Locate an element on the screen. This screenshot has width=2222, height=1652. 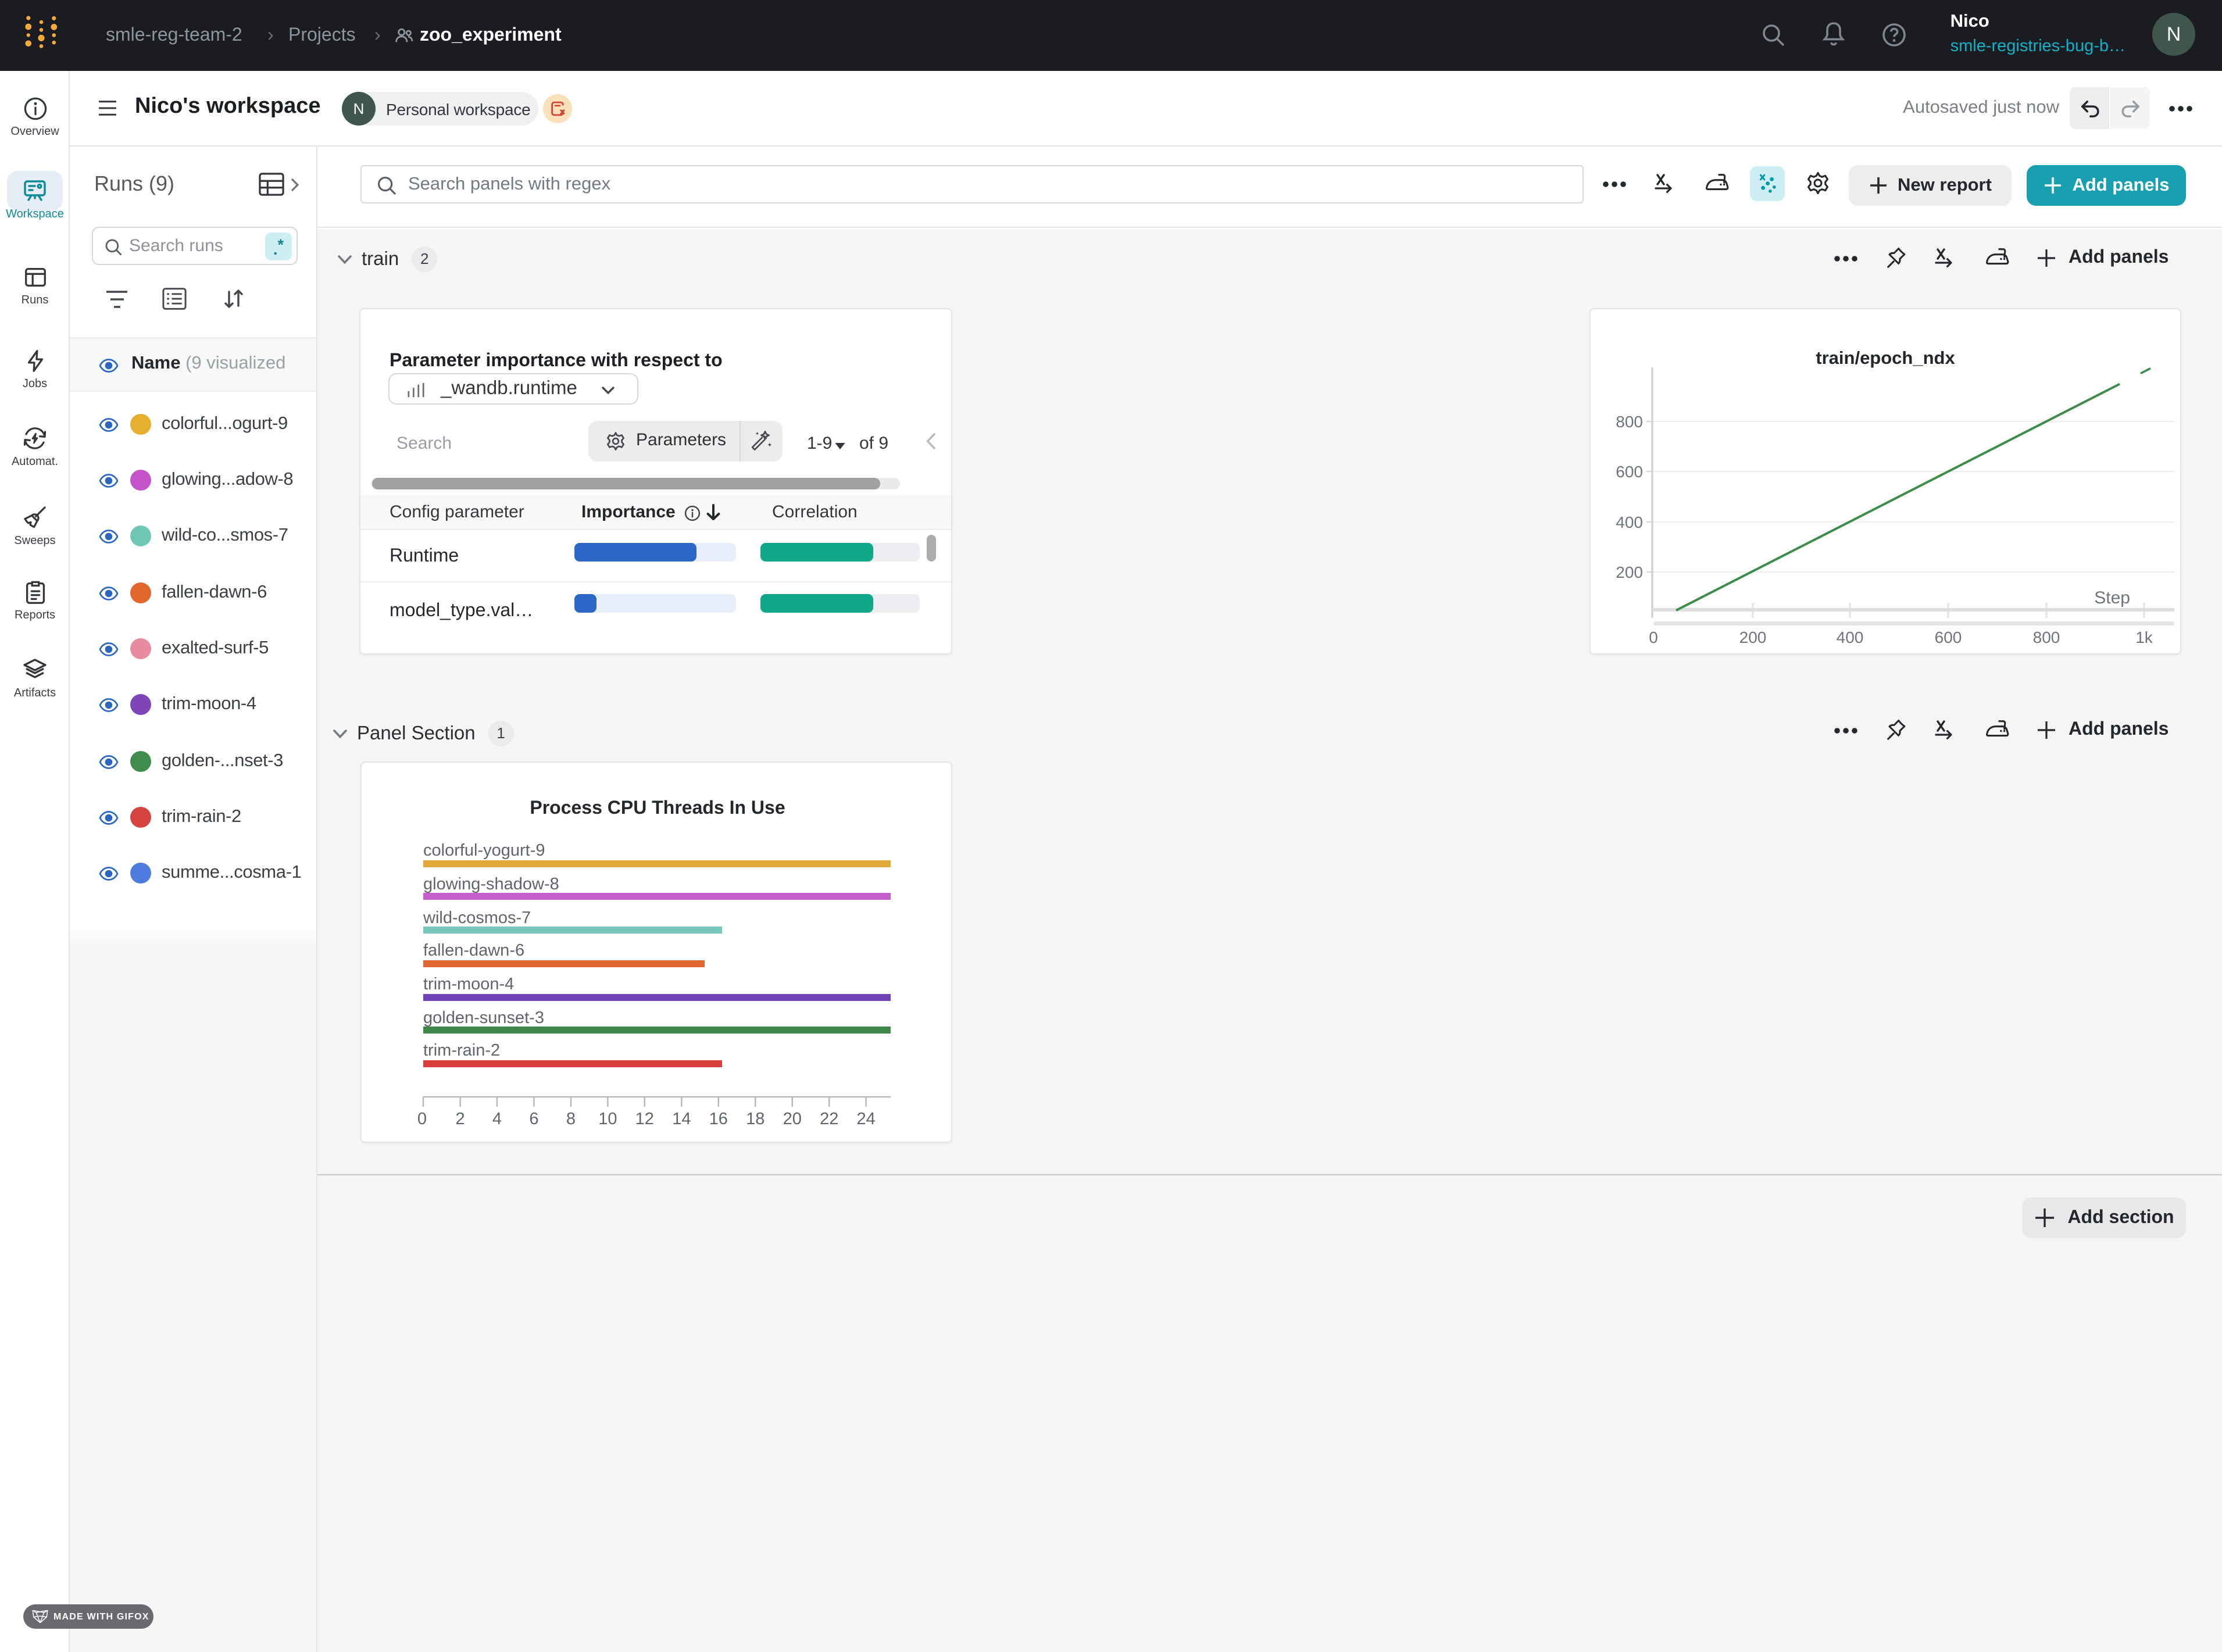
svg-text: 14 is located at coordinates (681, 1119).